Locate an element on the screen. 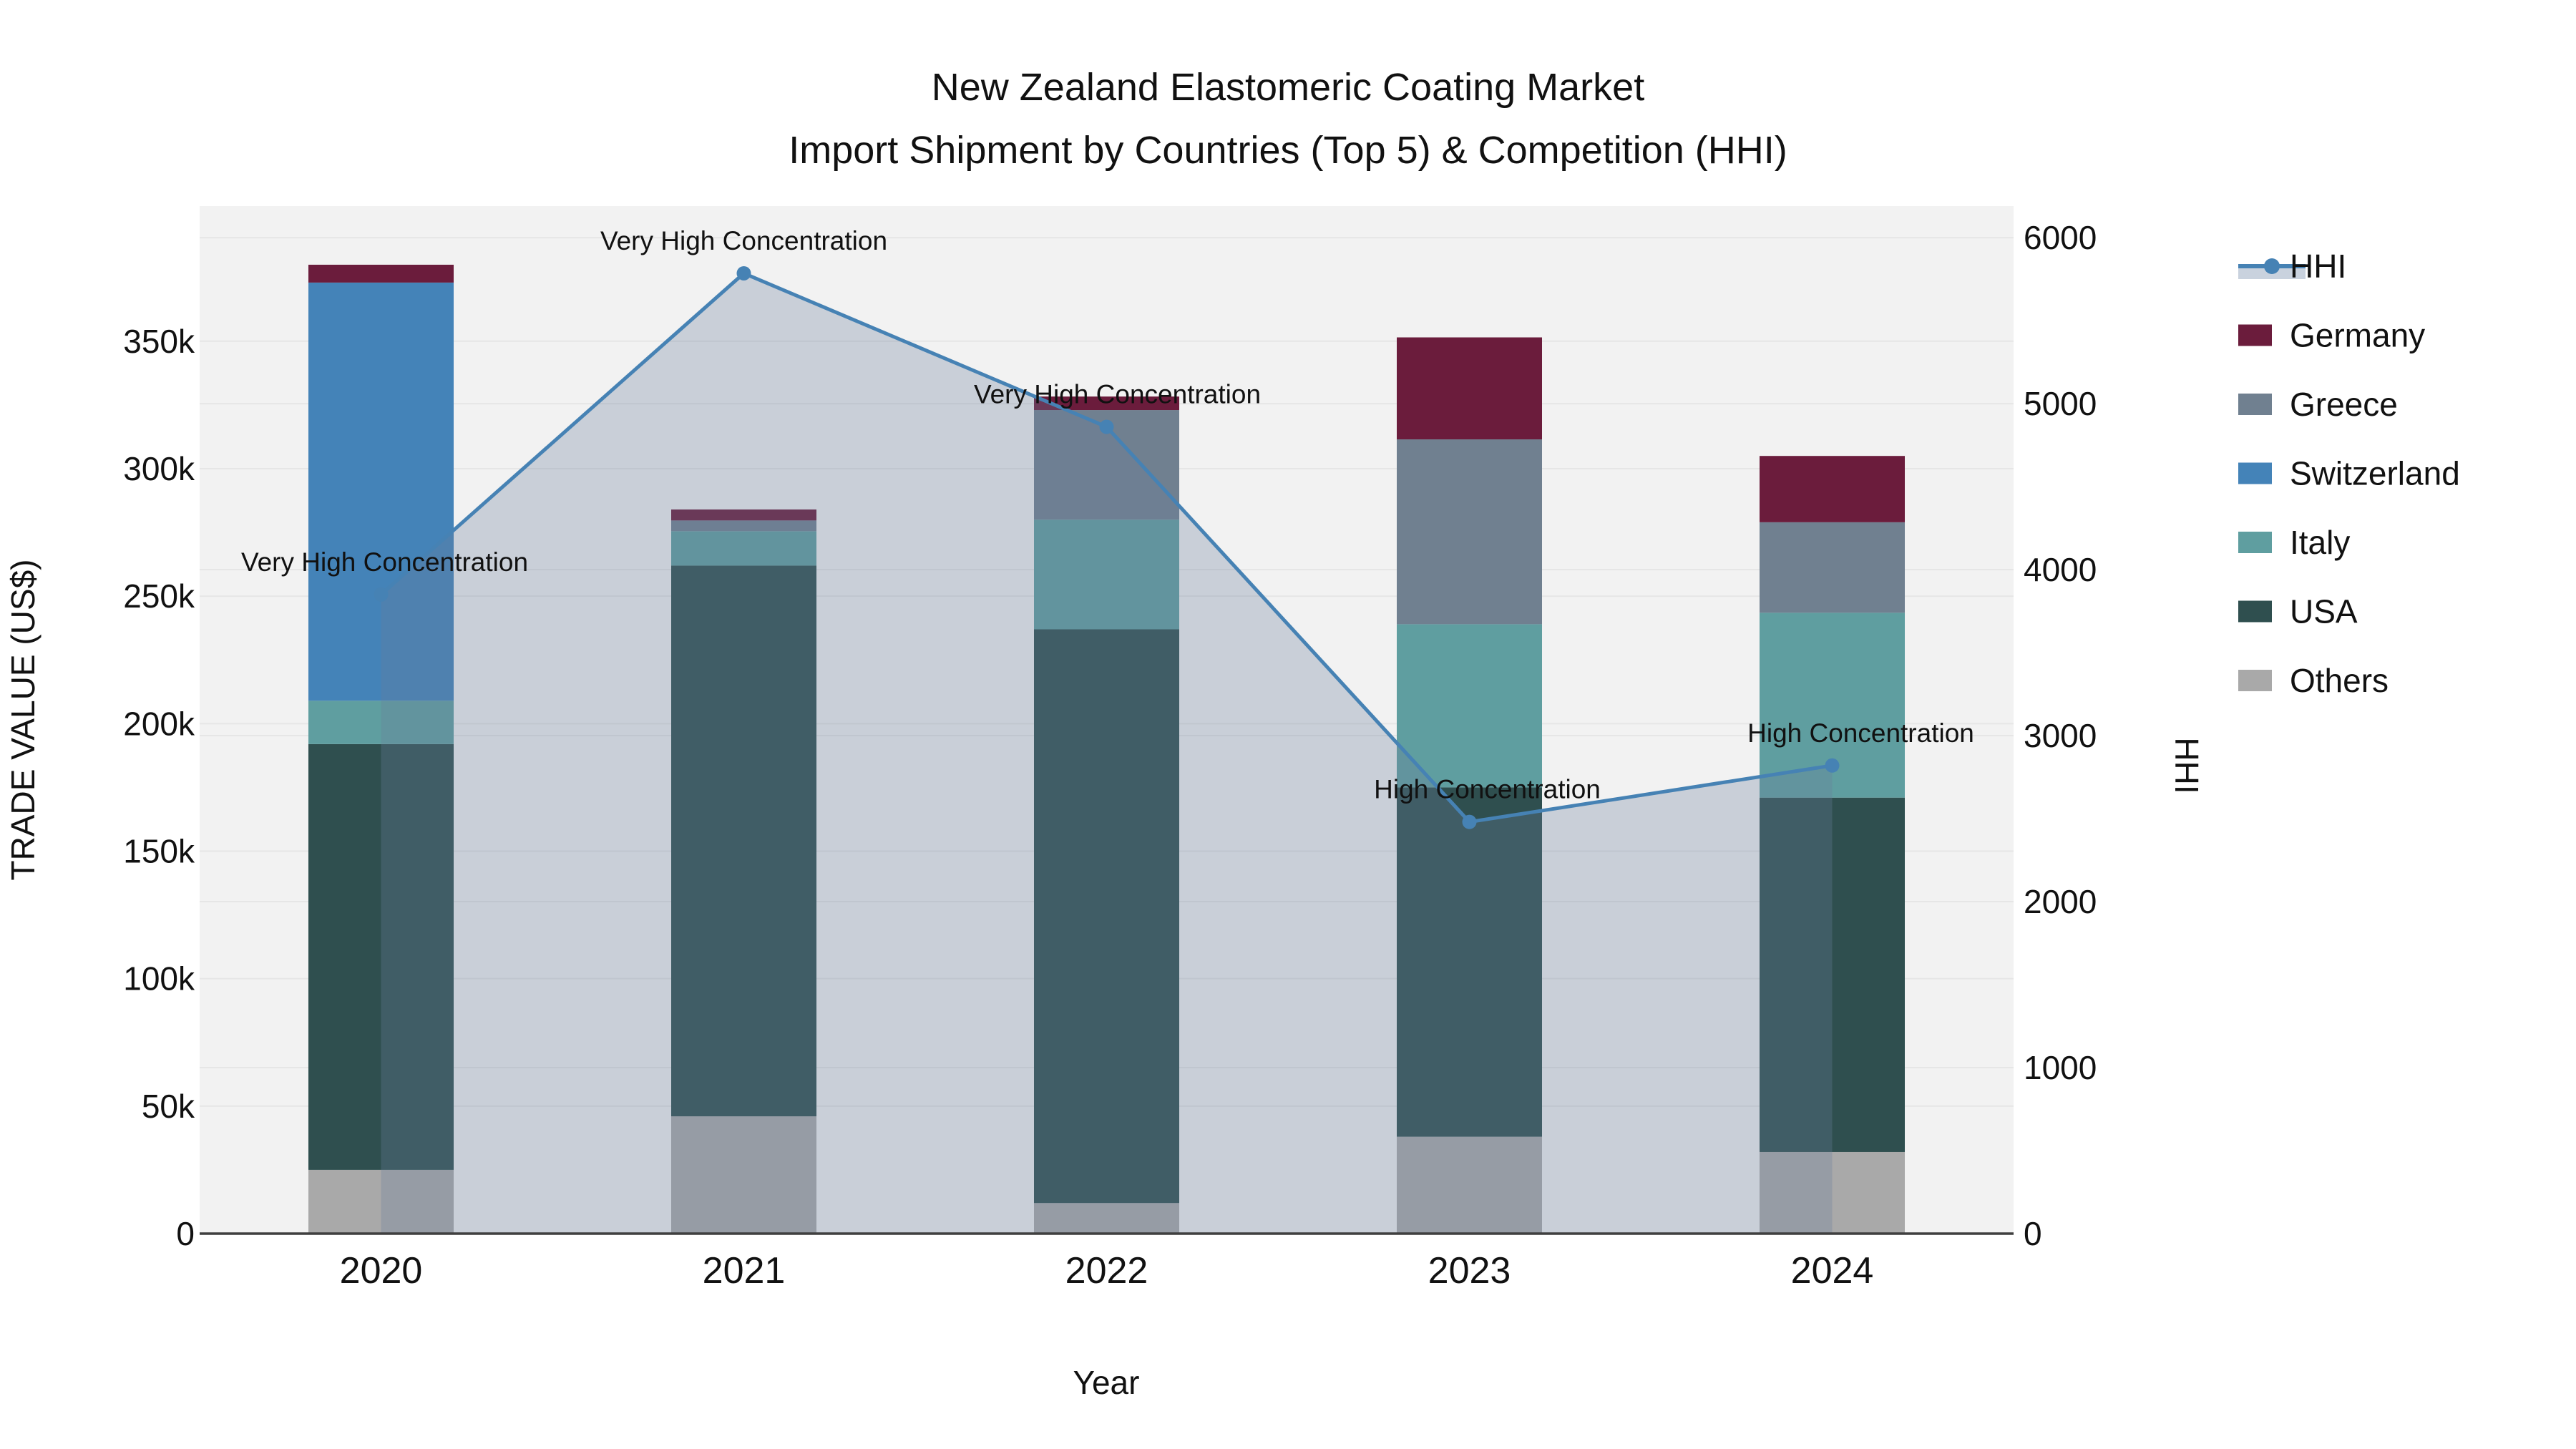  x-tick-2024: 2024 is located at coordinates (1832, 1271).